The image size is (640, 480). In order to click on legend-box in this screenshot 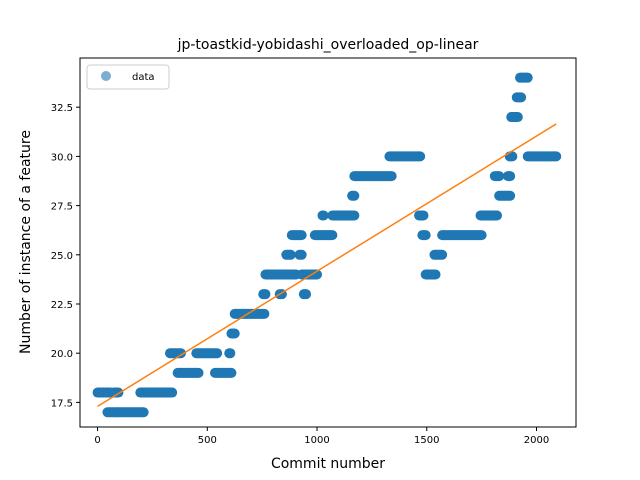, I will do `click(128, 77)`.